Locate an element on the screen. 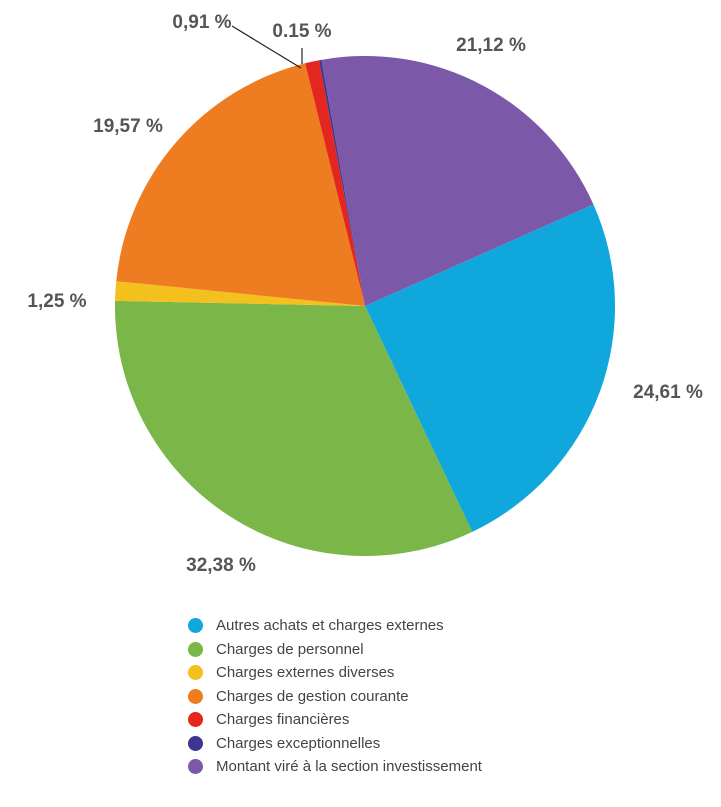  legend-label: Charges de gestion courante is located at coordinates (312, 696).